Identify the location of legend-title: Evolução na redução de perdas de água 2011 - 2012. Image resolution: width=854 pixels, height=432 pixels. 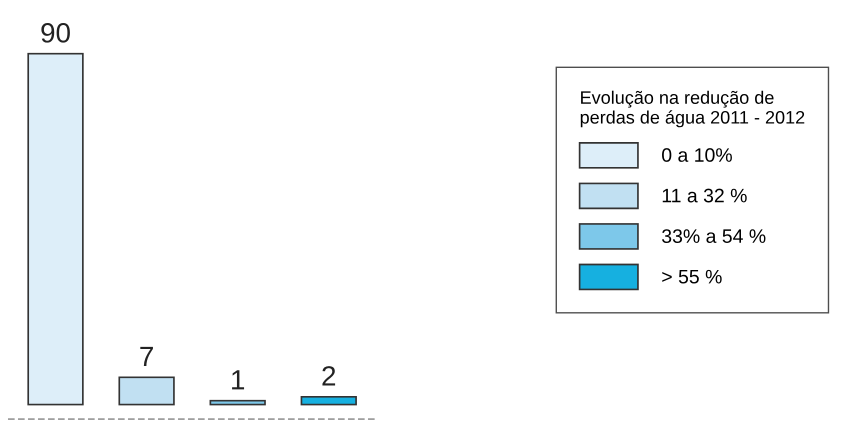
(692, 109).